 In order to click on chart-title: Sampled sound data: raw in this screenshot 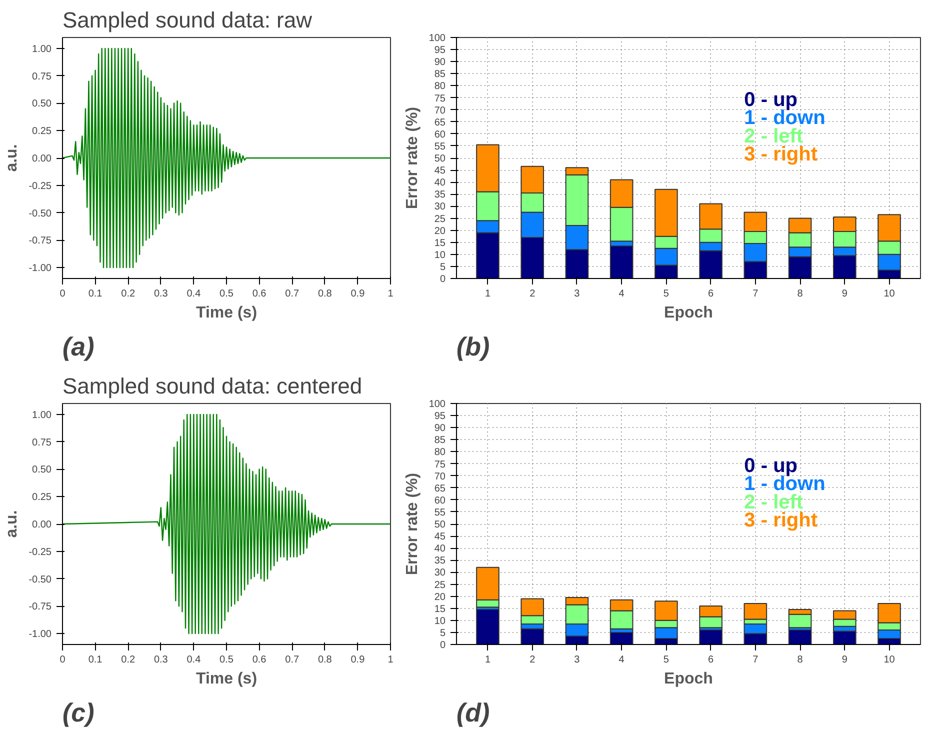, I will do `click(187, 20)`.